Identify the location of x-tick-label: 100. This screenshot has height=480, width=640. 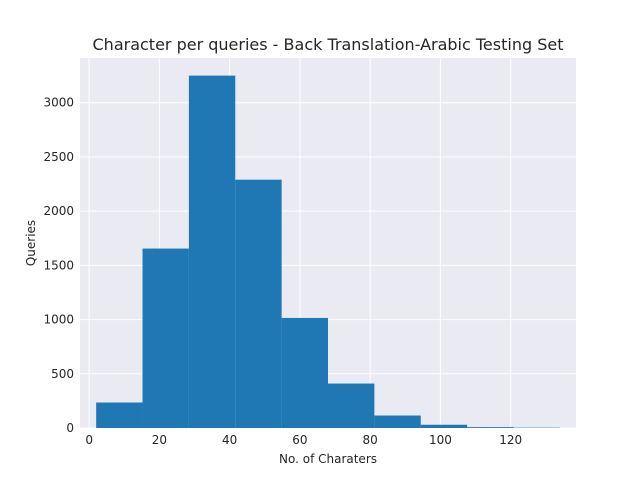
(440, 440).